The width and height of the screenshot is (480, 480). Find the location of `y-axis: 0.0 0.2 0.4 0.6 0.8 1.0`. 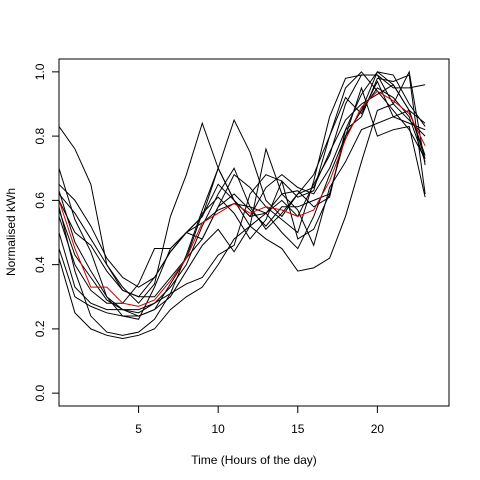

y-axis: 0.0 0.2 0.4 0.6 0.8 1.0 is located at coordinates (46, 232).